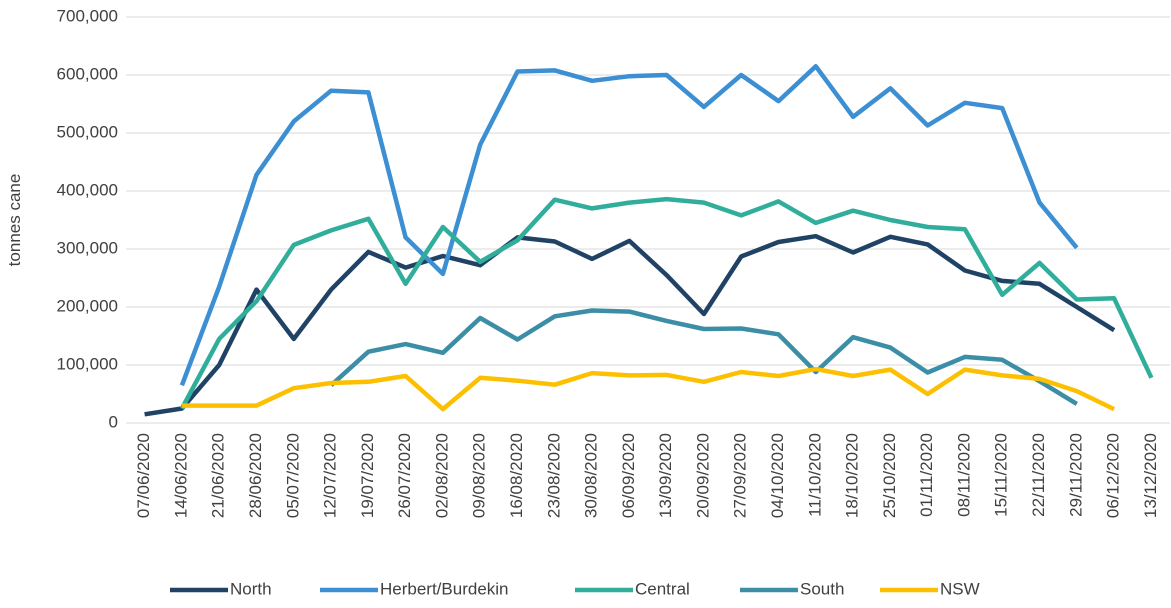  What do you see at coordinates (180, 475) in the screenshot?
I see `x-tick-label: 14/06/2020` at bounding box center [180, 475].